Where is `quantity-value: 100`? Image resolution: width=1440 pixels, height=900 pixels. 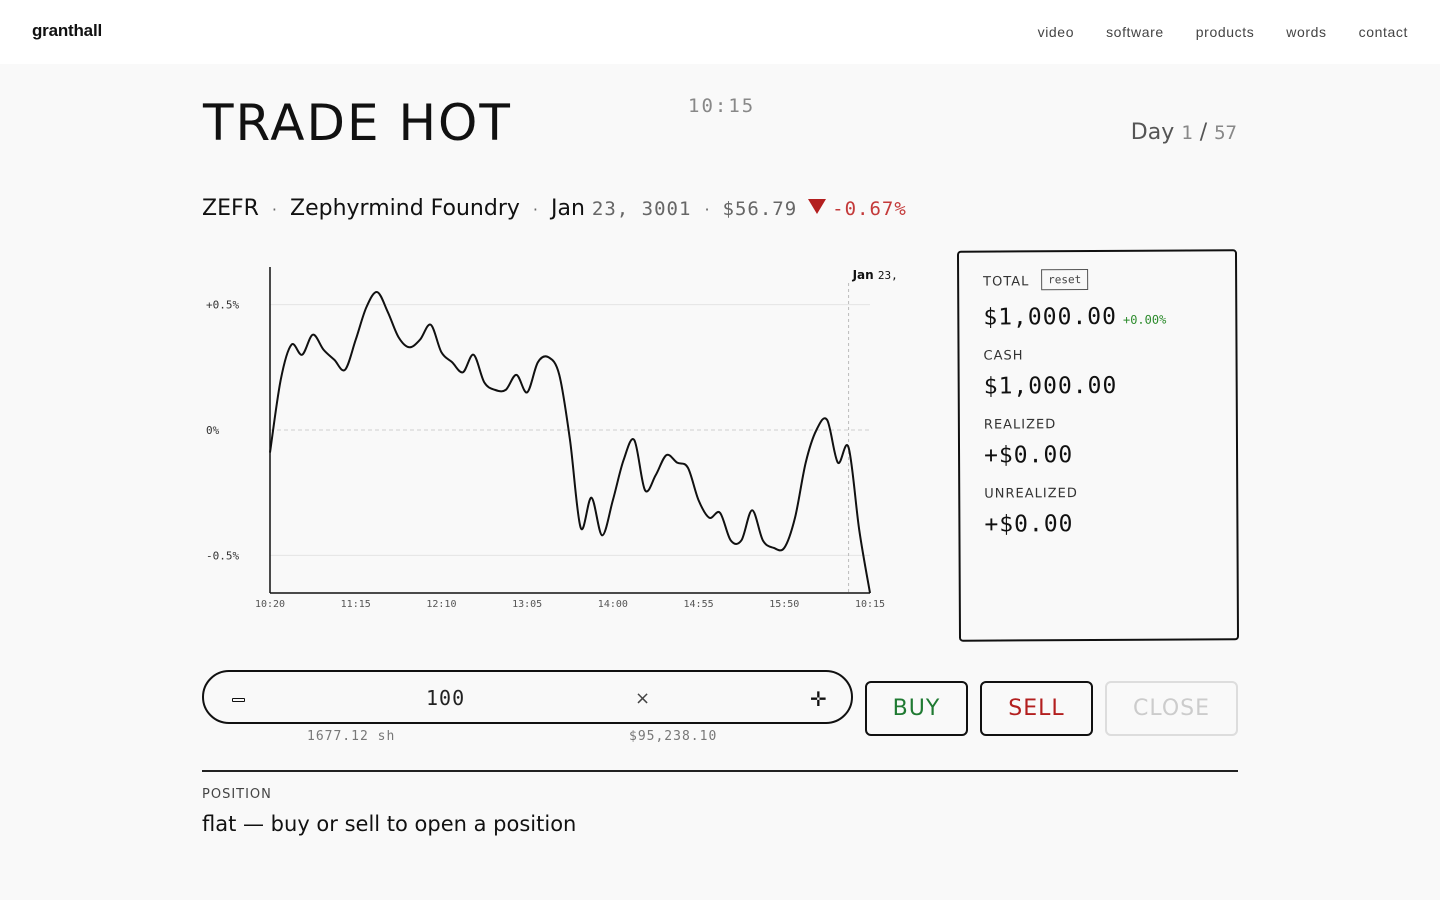 quantity-value: 100 is located at coordinates (446, 698).